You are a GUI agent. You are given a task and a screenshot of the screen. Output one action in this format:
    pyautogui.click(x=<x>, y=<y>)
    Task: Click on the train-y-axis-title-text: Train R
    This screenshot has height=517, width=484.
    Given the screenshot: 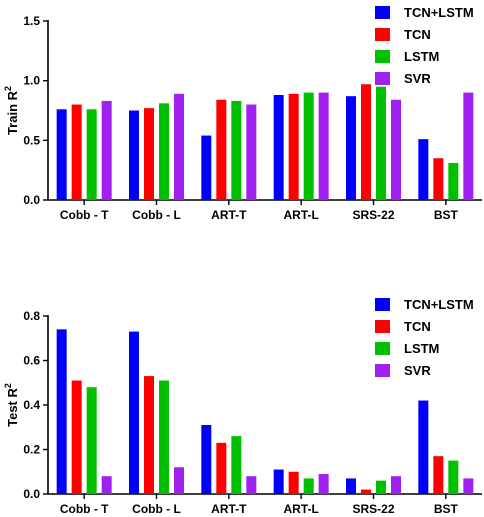 What is the action you would take?
    pyautogui.click(x=12, y=112)
    